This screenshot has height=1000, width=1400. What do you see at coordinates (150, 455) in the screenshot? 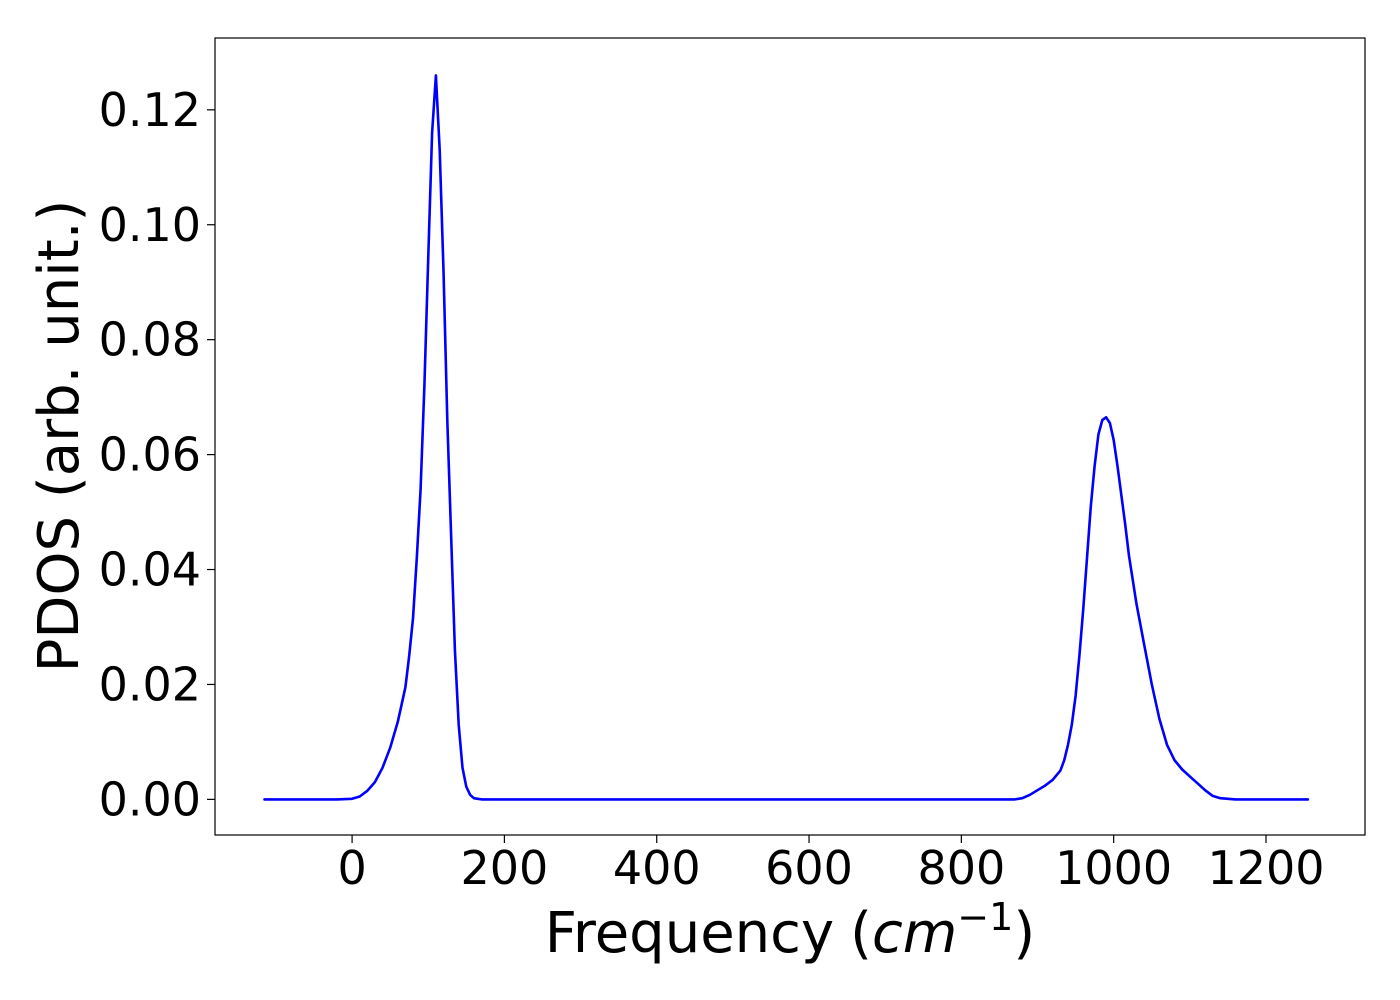
I see `y-tick-label: 0.06` at bounding box center [150, 455].